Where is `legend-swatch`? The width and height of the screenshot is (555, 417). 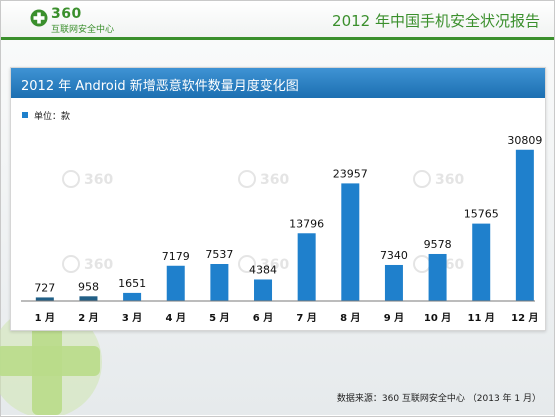
legend-swatch is located at coordinates (25, 115).